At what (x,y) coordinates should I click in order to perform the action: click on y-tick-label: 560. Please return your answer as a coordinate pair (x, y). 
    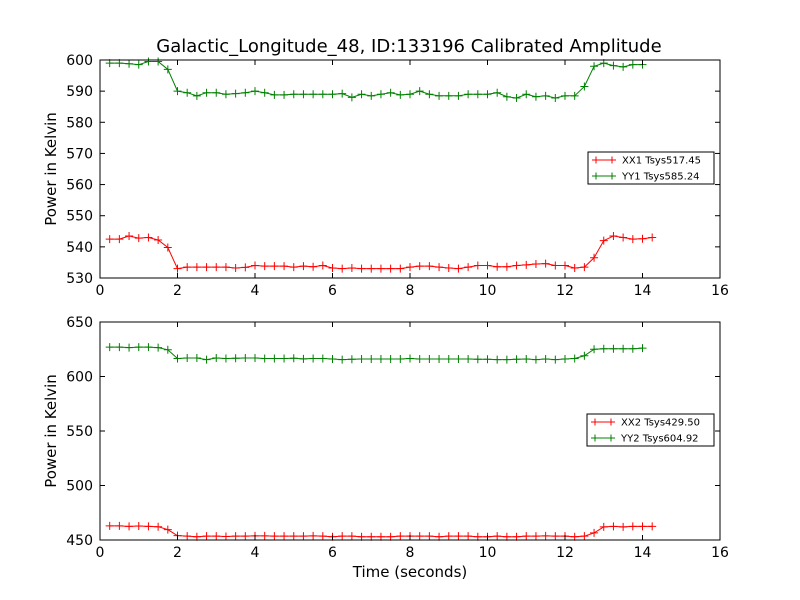
    Looking at the image, I should click on (79, 186).